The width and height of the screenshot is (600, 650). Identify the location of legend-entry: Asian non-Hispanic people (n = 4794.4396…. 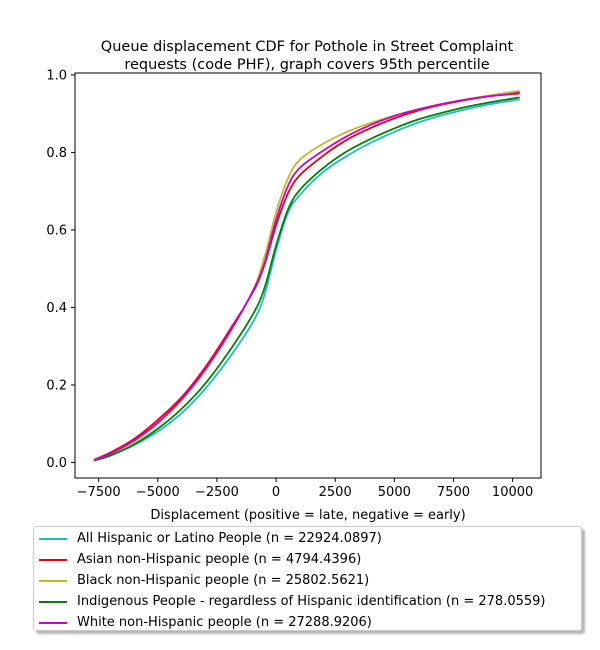
(197, 559).